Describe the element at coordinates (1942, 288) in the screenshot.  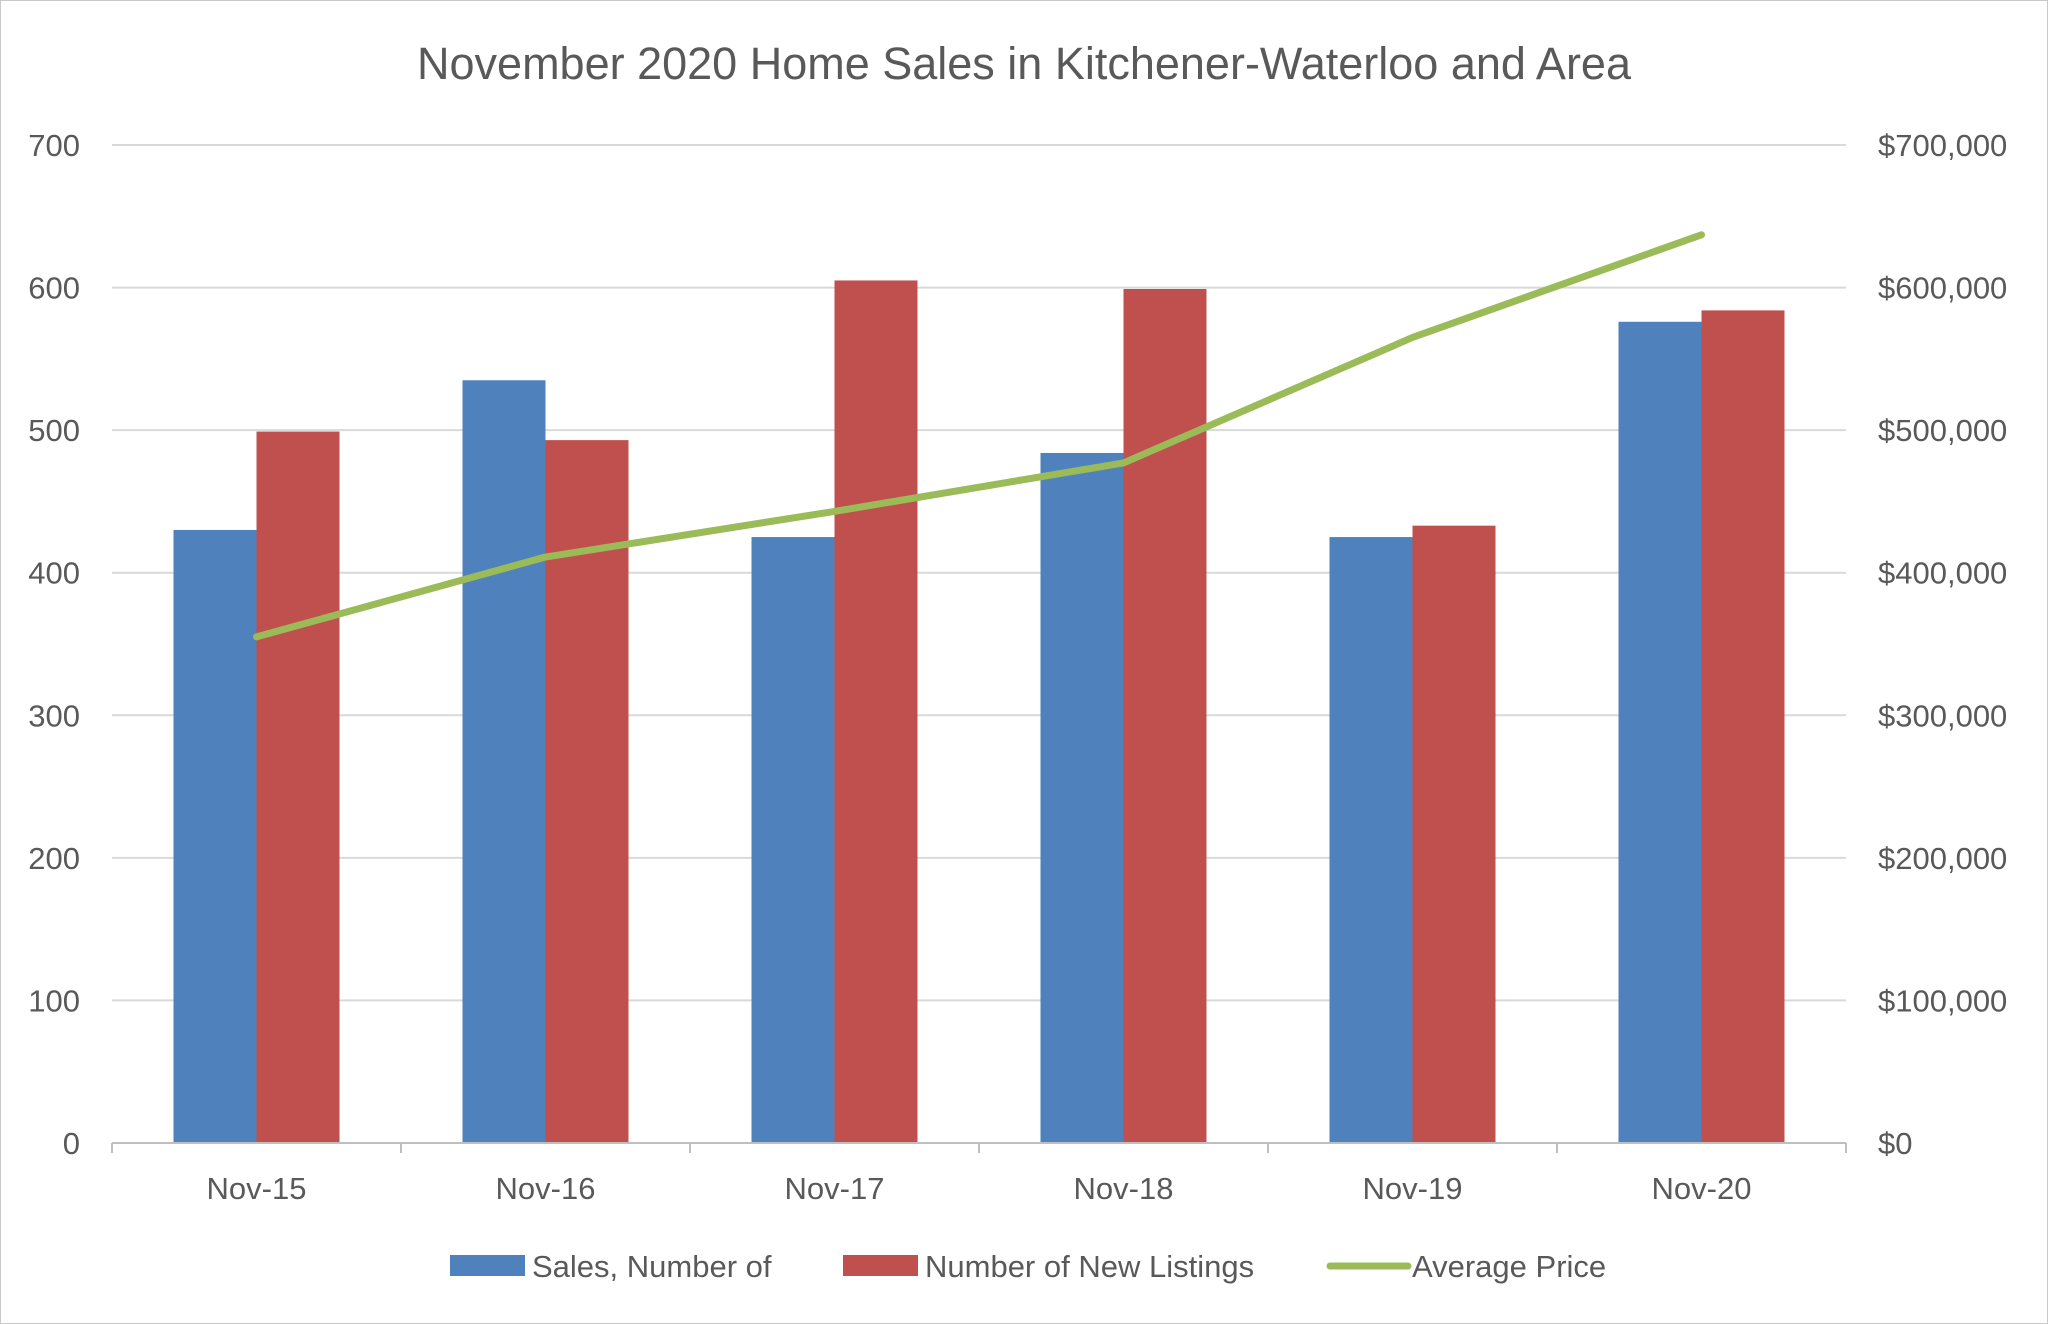
I see `y-right-tick-label: $600,000` at that location.